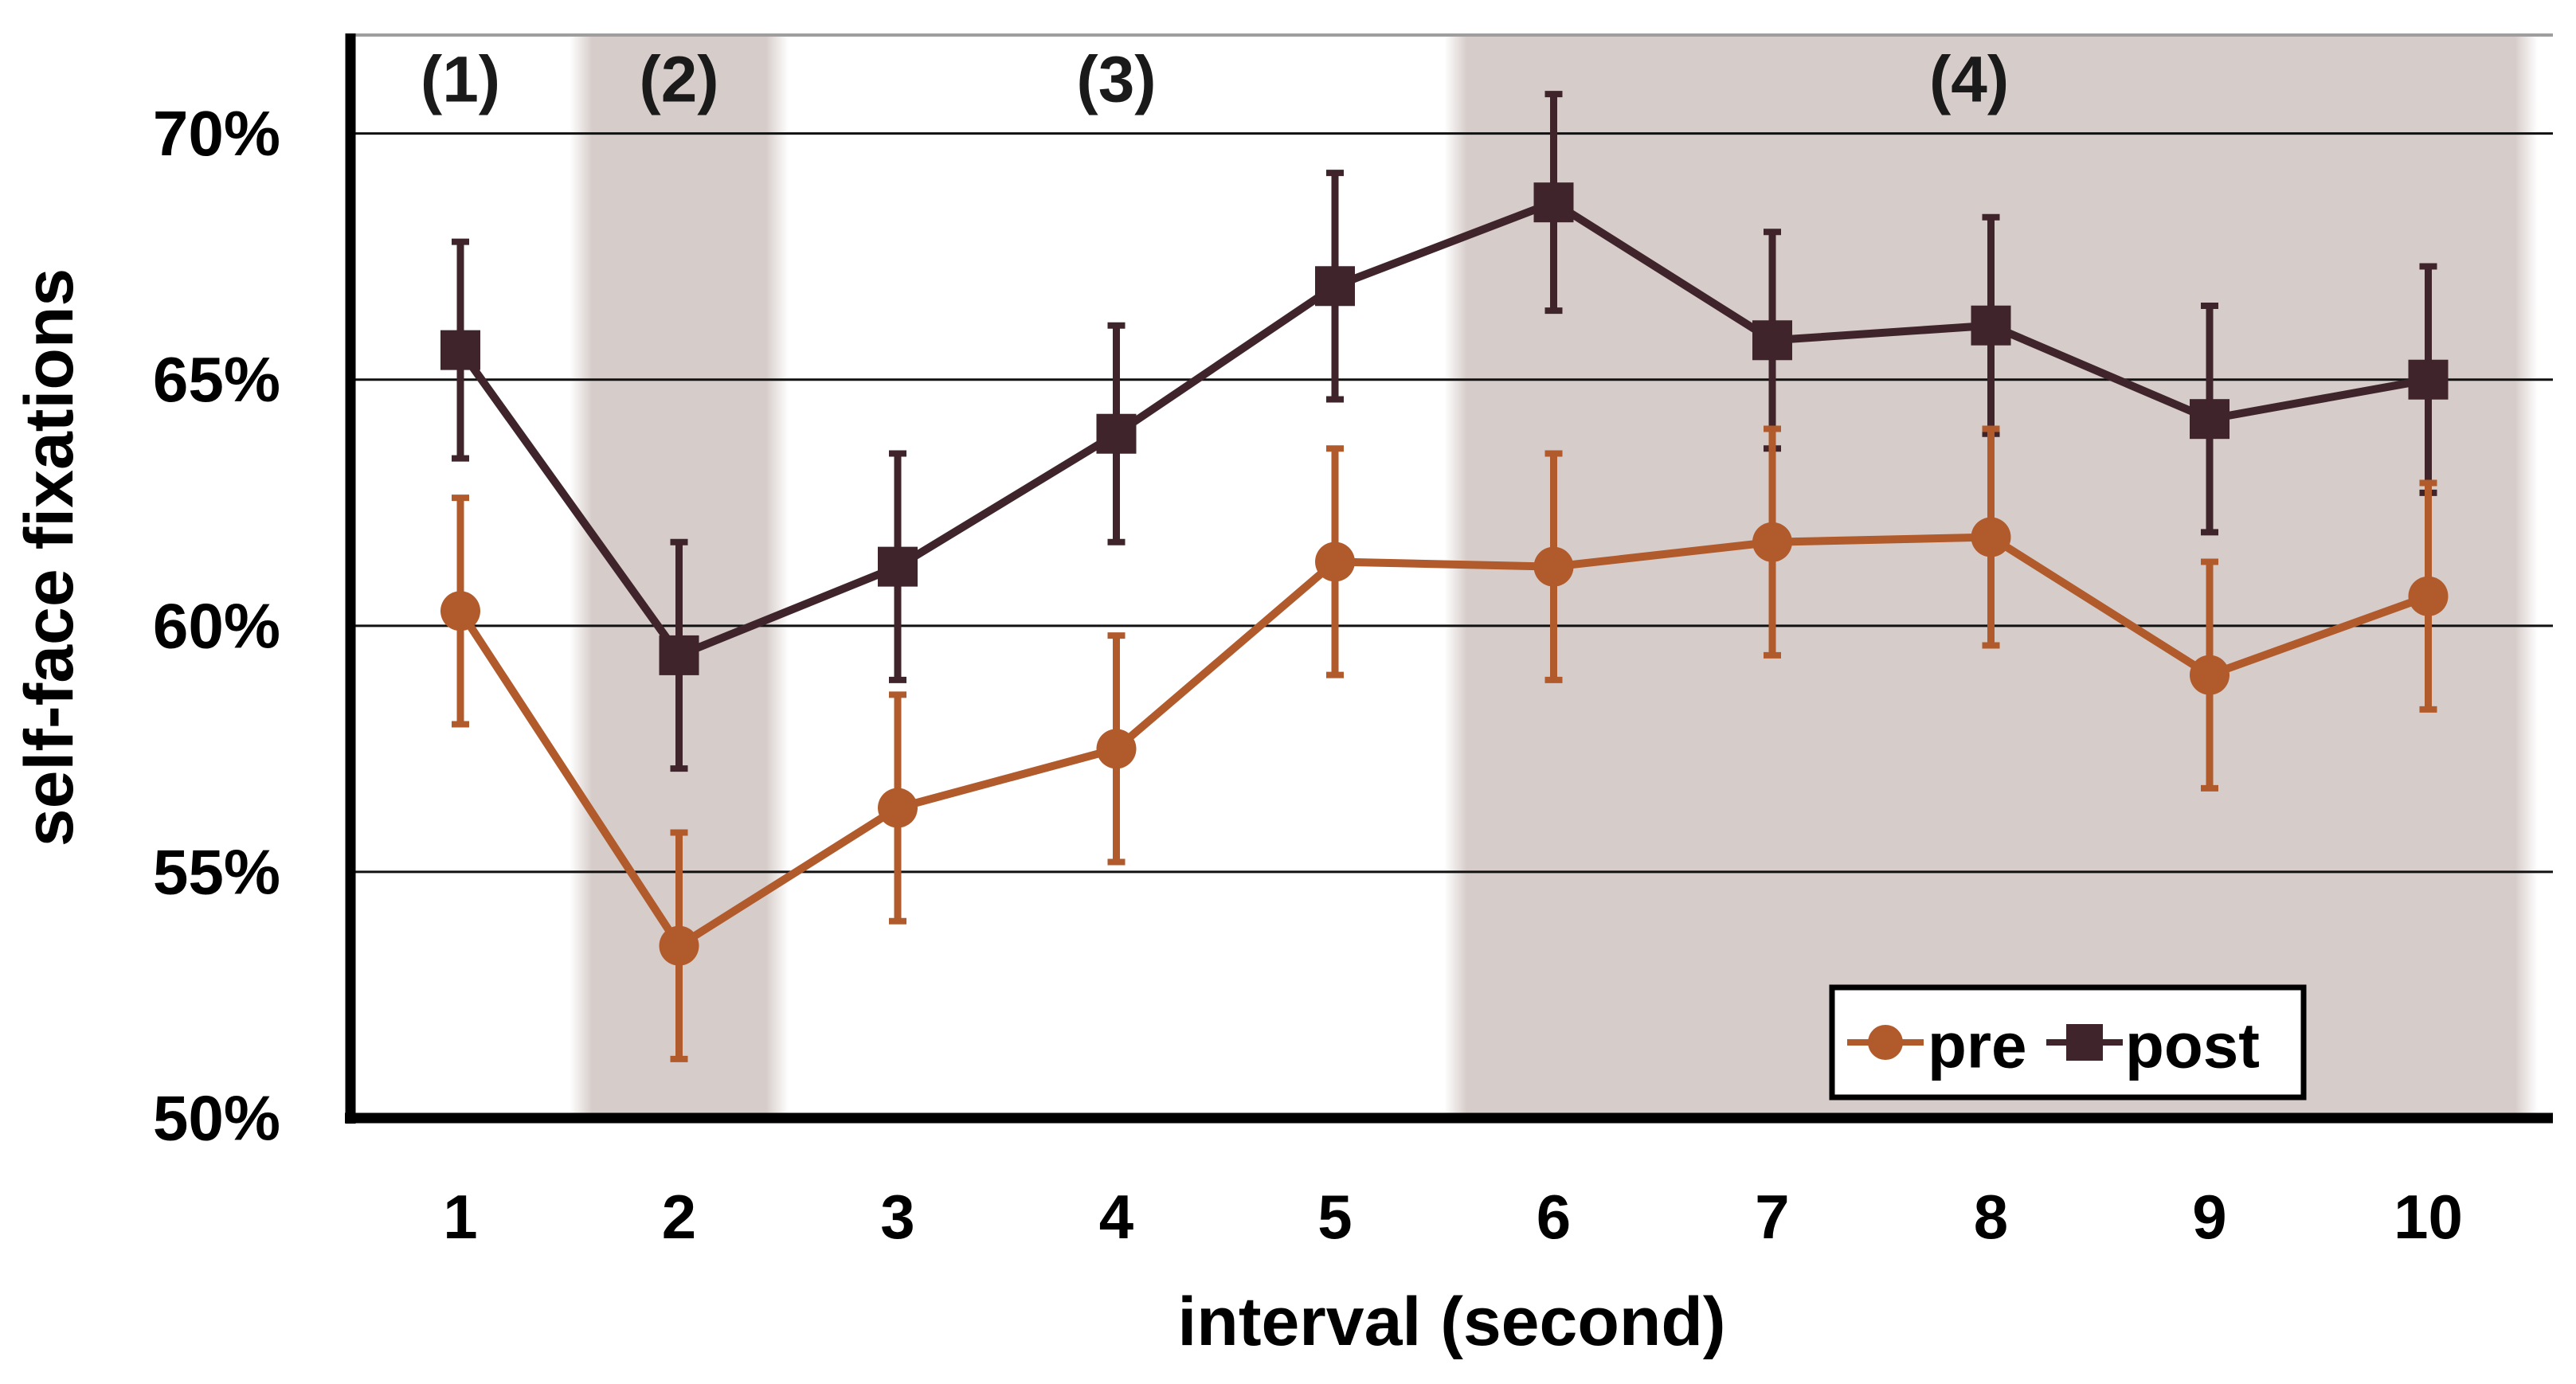 The width and height of the screenshot is (2576, 1384). I want to click on xtick-label-8: 8, so click(1991, 1217).